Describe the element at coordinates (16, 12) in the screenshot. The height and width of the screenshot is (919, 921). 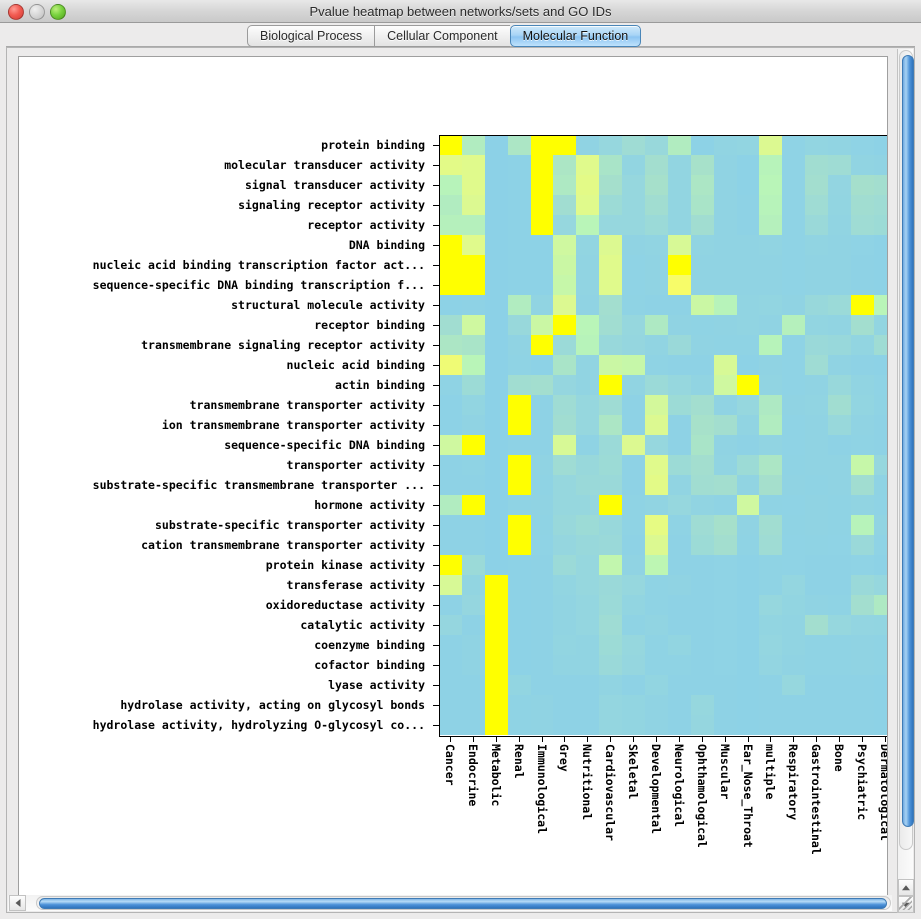
I see `close-button` at that location.